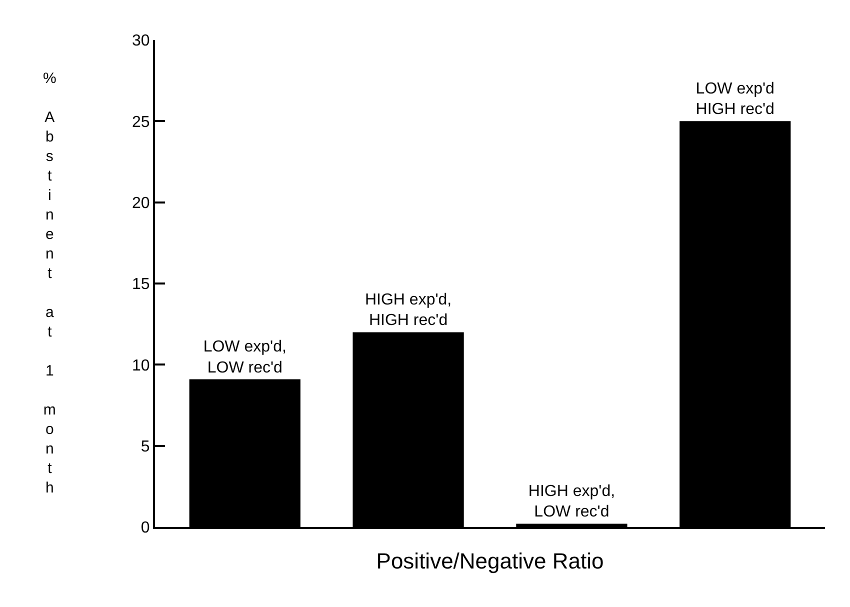  Describe the element at coordinates (735, 99) in the screenshot. I see `x-tick-label: LOW exp'd HIGH rec'd` at that location.